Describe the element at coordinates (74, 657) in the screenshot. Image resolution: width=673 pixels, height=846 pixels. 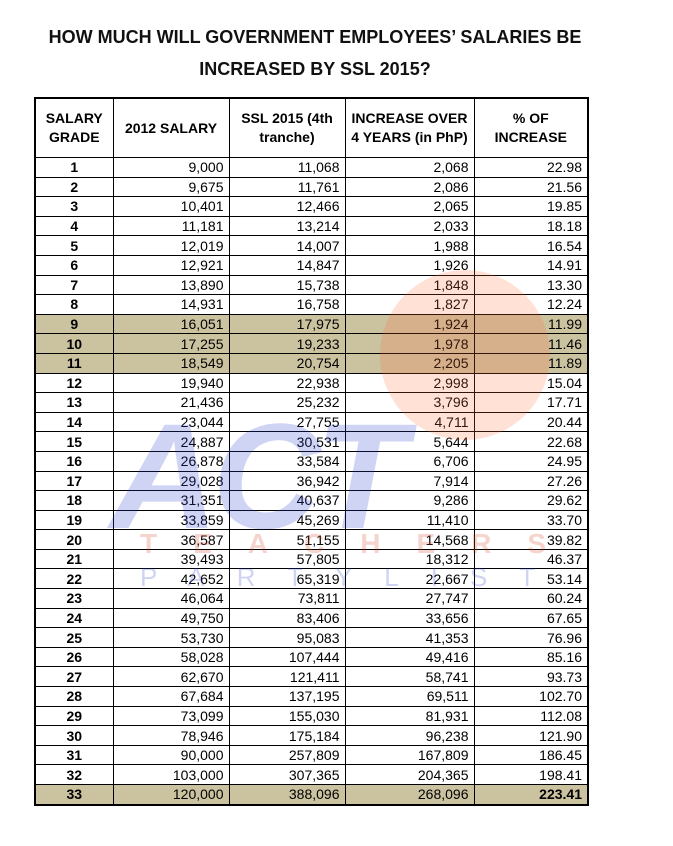
I see `grade-cell: 26` at that location.